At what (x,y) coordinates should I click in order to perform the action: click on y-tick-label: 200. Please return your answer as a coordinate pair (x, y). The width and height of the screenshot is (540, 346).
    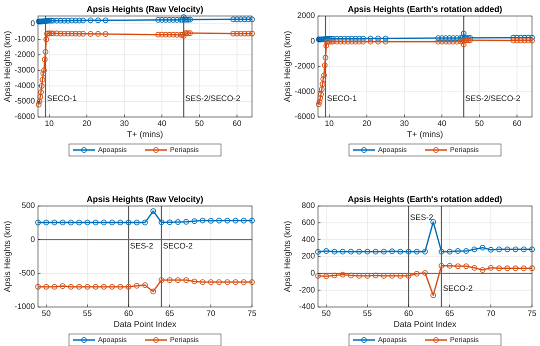
    Looking at the image, I should click on (309, 256).